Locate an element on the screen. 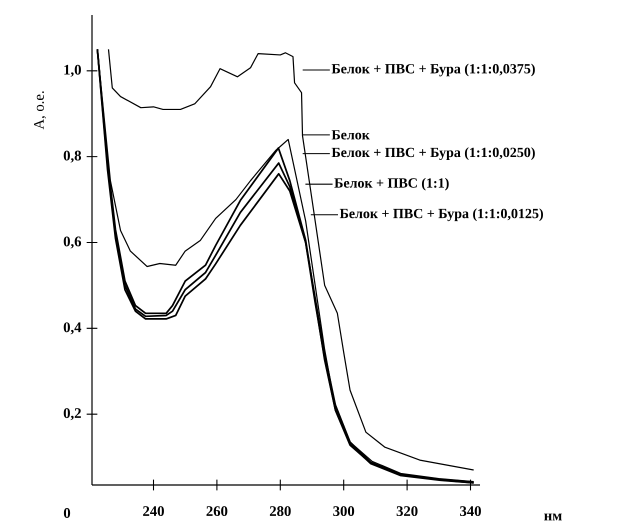 The width and height of the screenshot is (623, 525). x-tick-label: 240 is located at coordinates (153, 511).